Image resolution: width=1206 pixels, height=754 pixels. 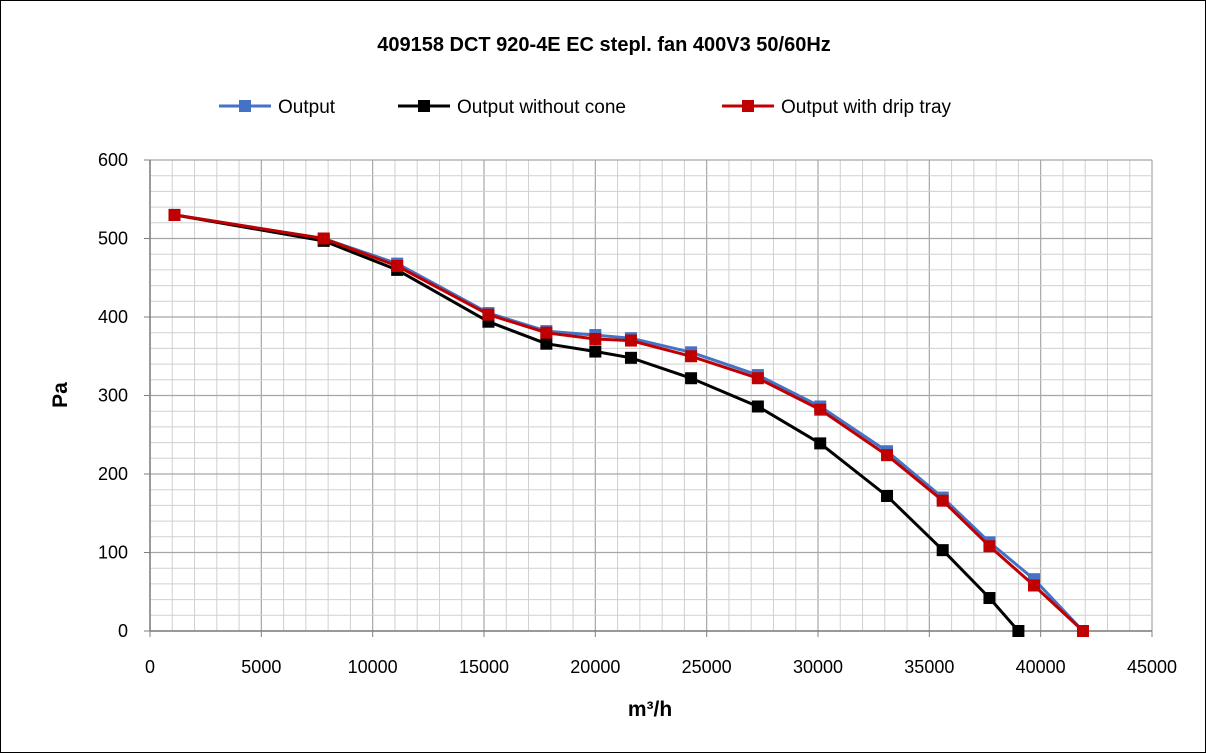 What do you see at coordinates (113, 239) in the screenshot?
I see `y-tick-label: 500` at bounding box center [113, 239].